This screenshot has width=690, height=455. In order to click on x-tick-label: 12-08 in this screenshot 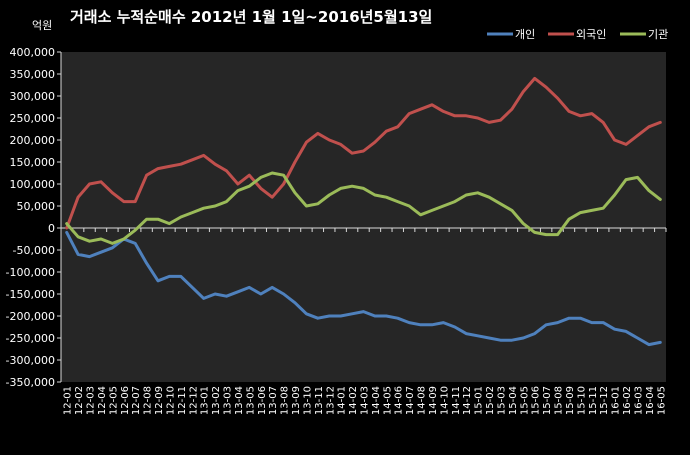, I will do `click(148, 400)`.